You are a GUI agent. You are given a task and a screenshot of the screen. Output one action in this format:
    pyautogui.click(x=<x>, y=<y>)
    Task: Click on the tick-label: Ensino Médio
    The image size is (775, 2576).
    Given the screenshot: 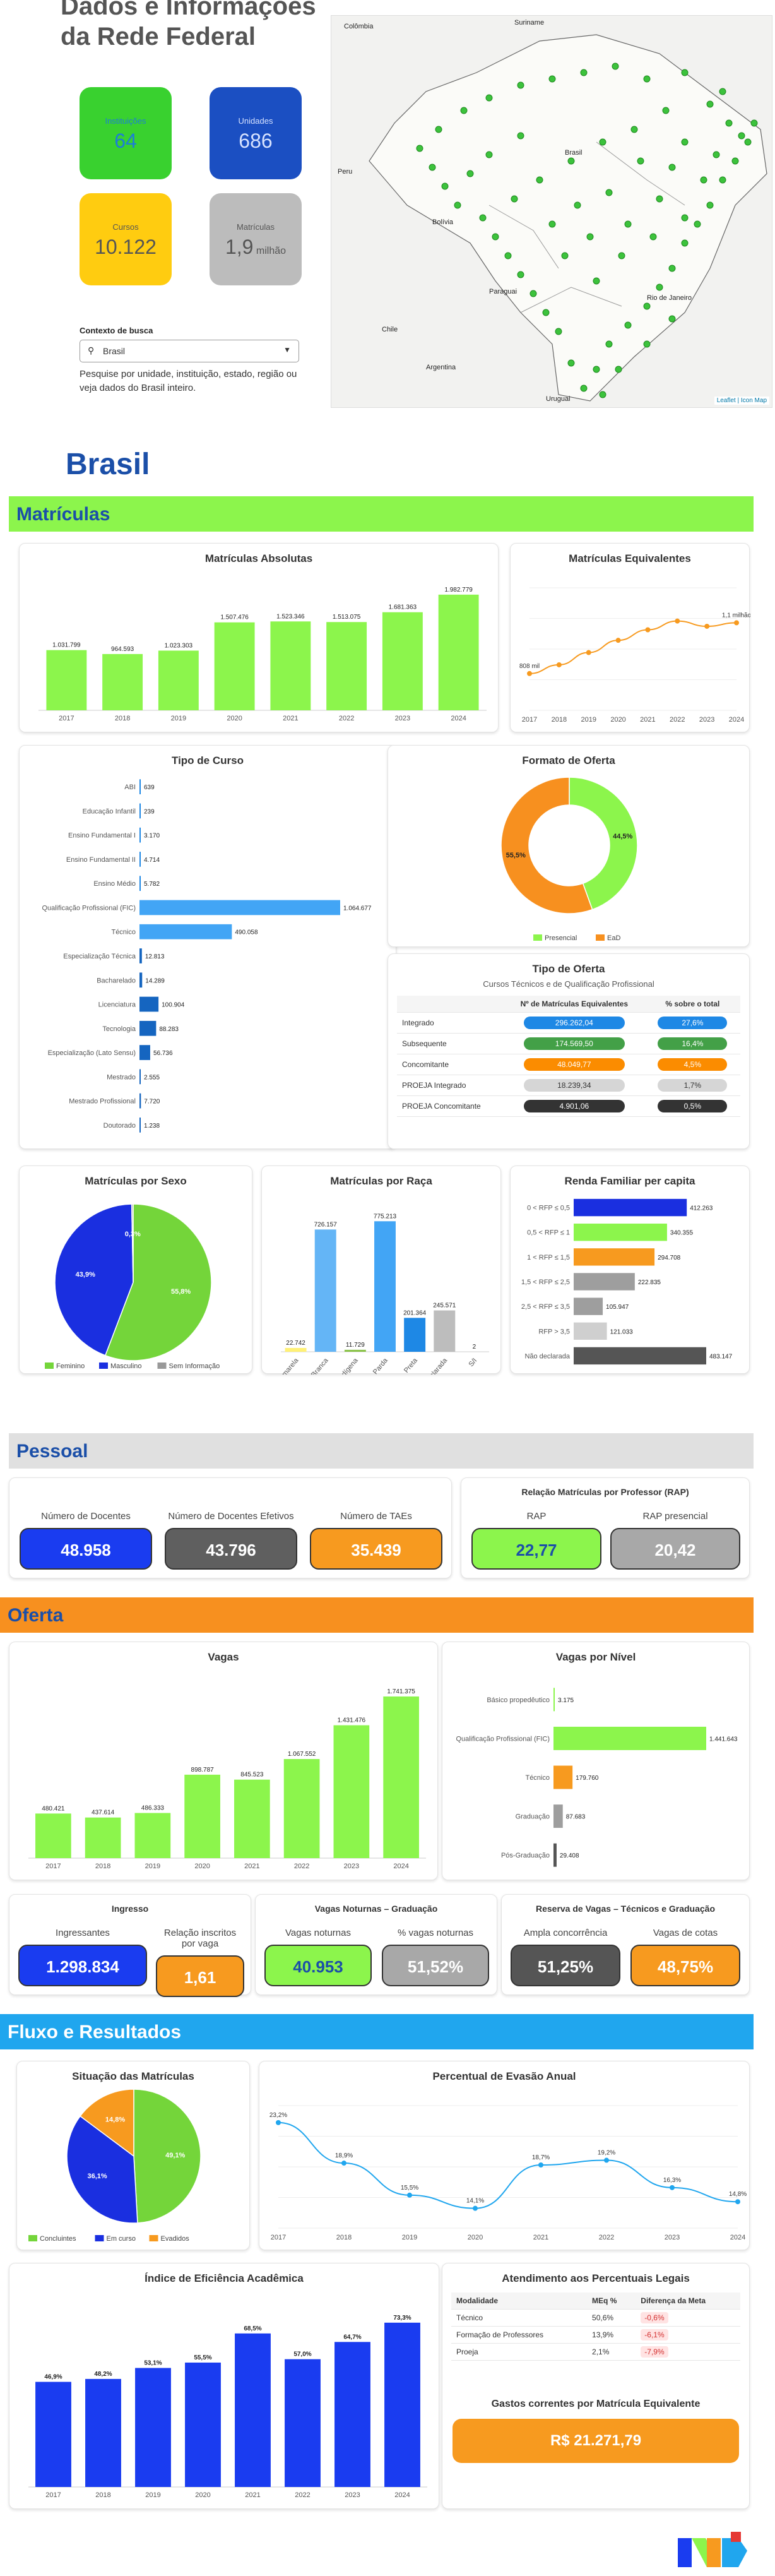 What is the action you would take?
    pyautogui.click(x=114, y=884)
    